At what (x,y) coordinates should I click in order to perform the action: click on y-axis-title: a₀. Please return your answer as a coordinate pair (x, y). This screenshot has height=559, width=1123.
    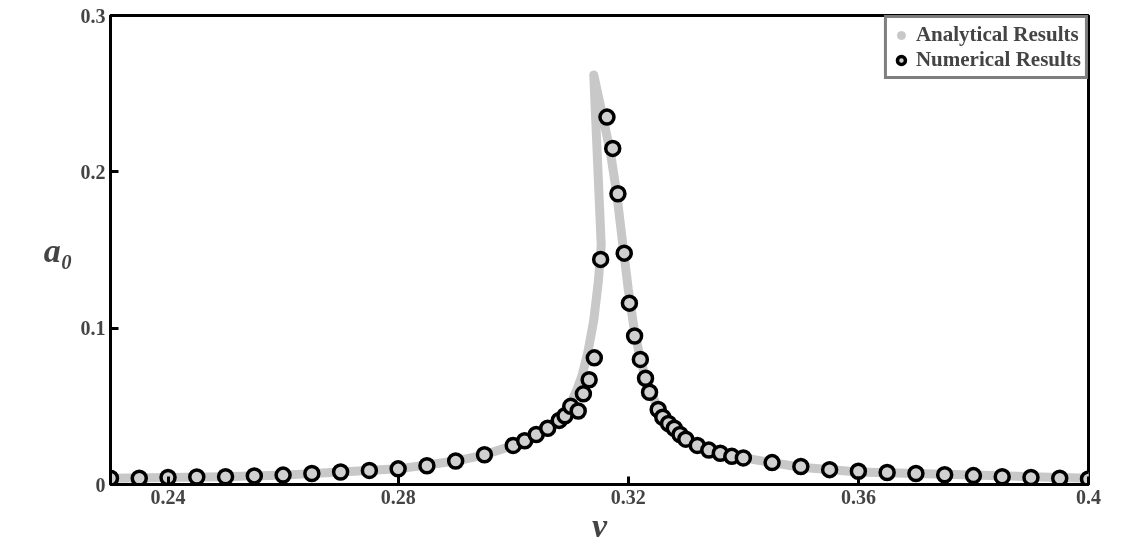
    Looking at the image, I should click on (58, 250).